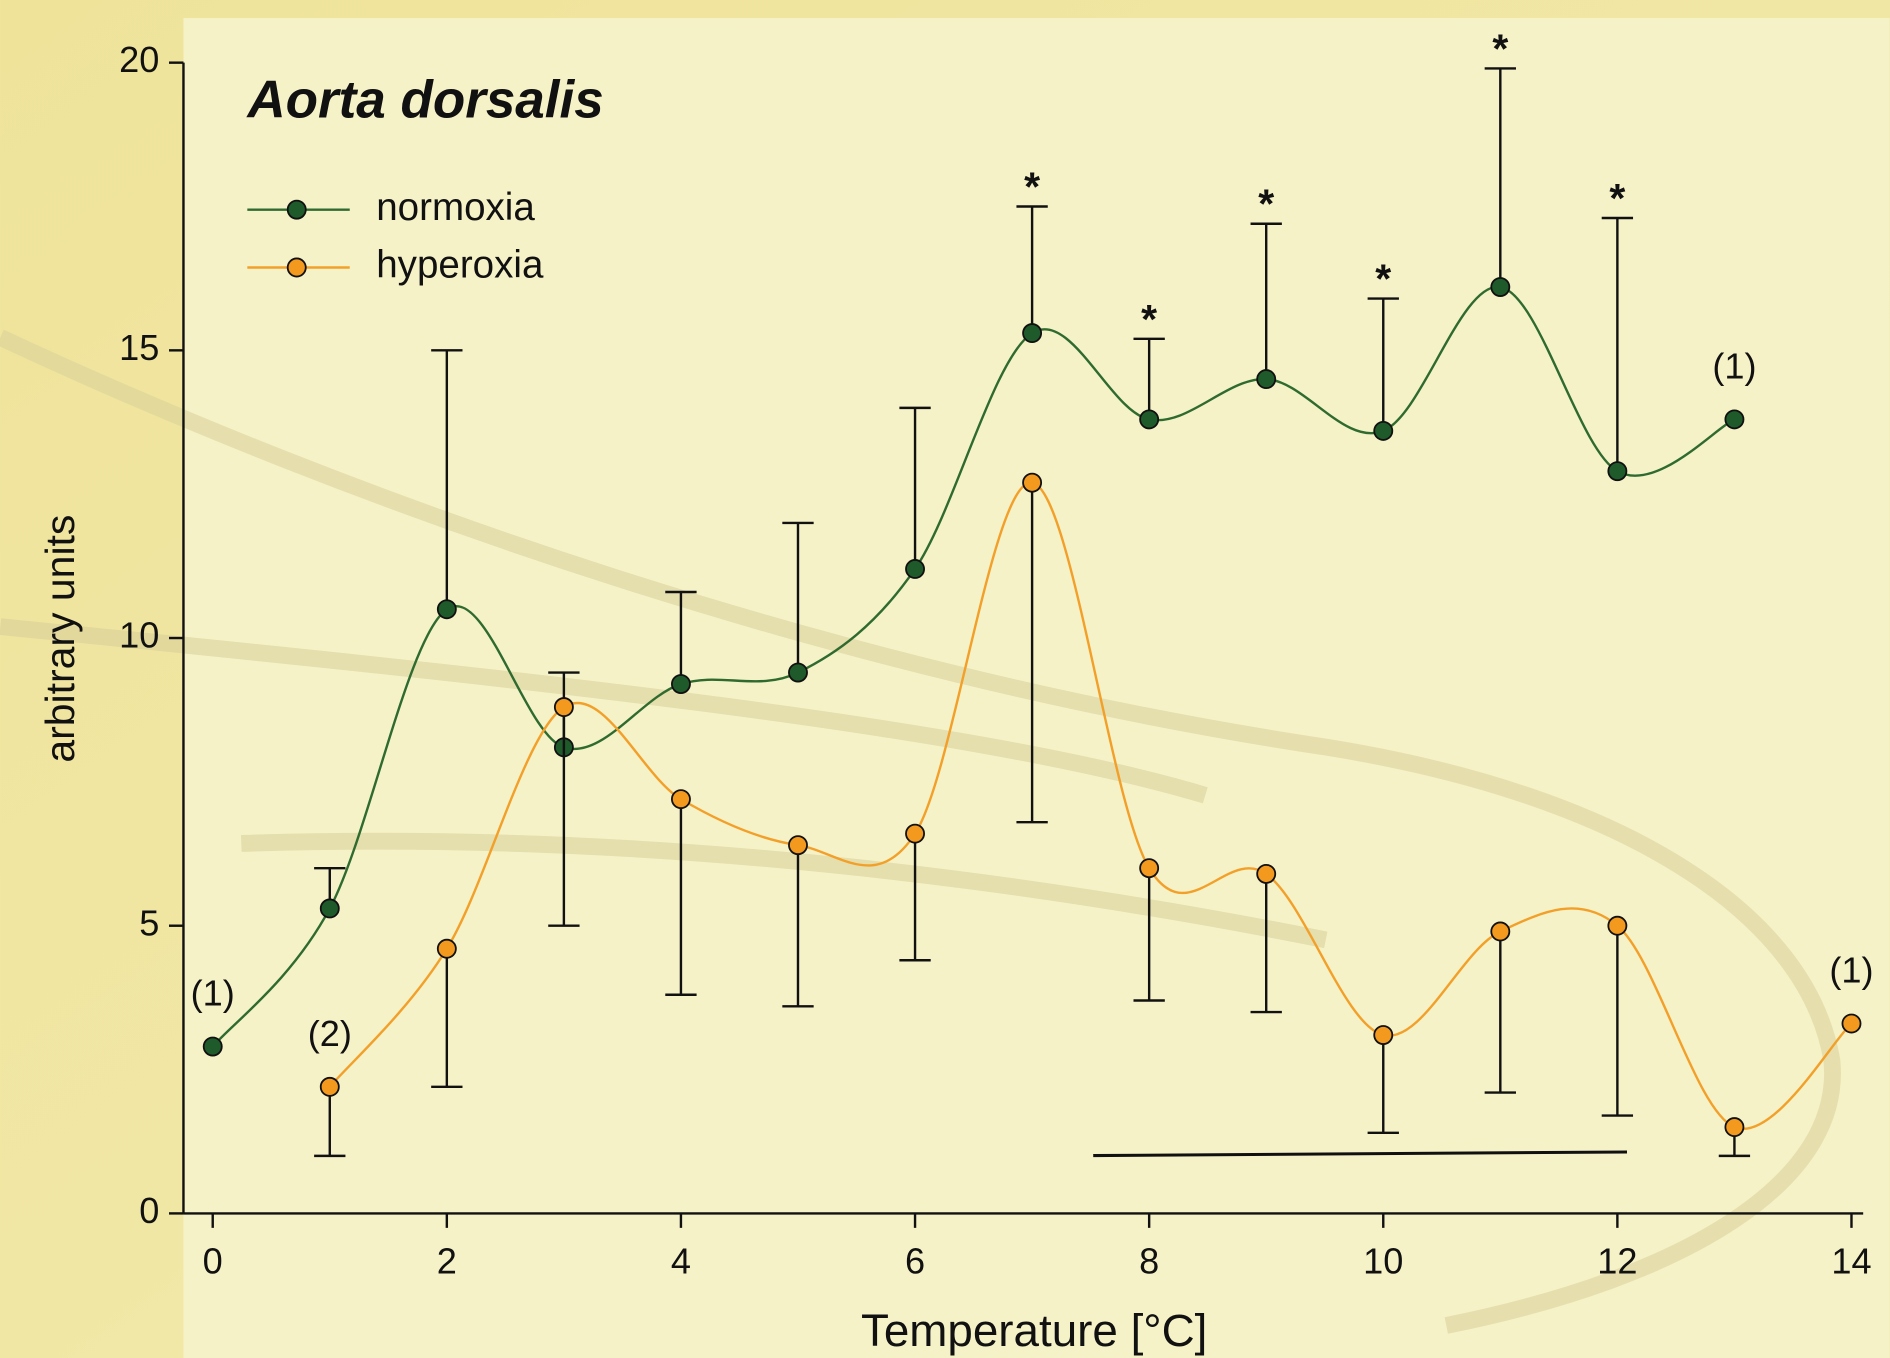 Image resolution: width=1890 pixels, height=1358 pixels. Describe the element at coordinates (1034, 1330) in the screenshot. I see `x-axis-label: Temperature [°C]` at that location.